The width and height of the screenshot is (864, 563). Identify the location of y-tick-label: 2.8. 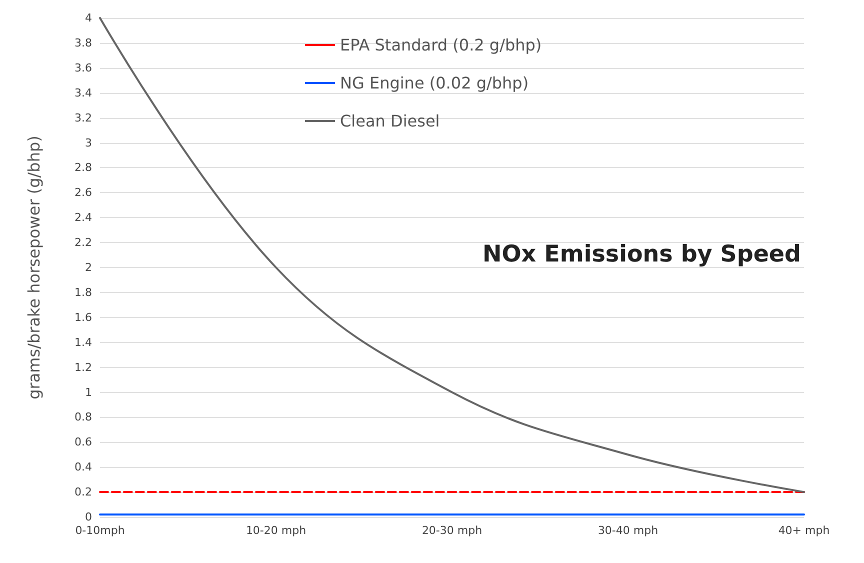
(83, 167).